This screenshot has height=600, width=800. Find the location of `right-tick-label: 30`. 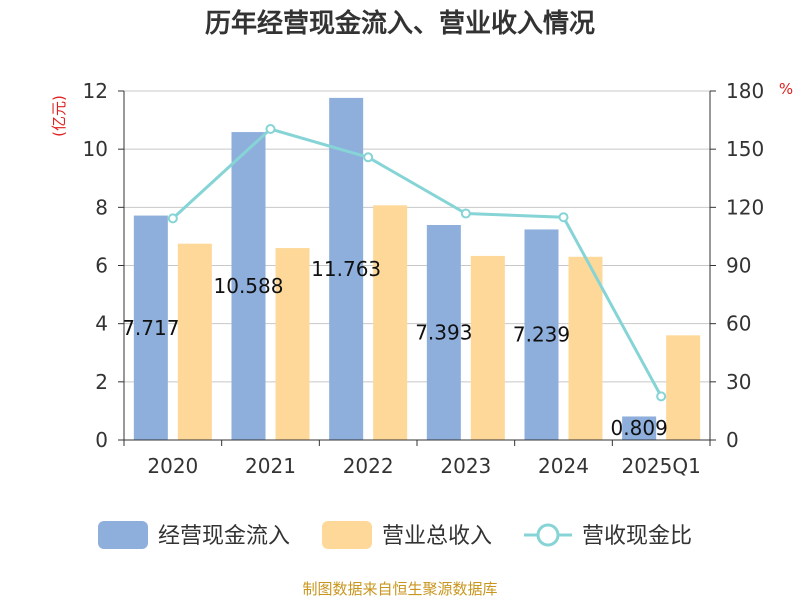

right-tick-label: 30 is located at coordinates (738, 382).